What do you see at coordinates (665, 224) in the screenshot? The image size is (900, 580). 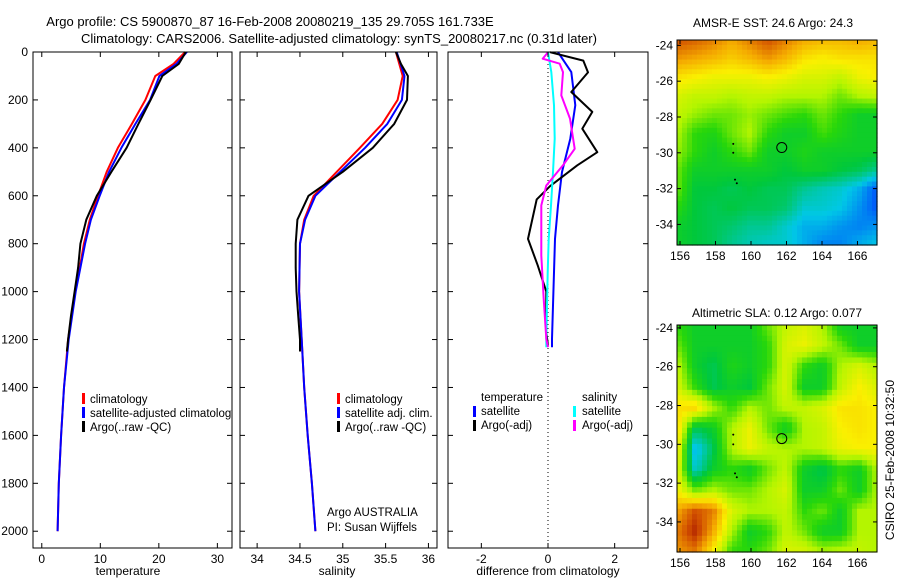 I see `y-tick-label: -34` at bounding box center [665, 224].